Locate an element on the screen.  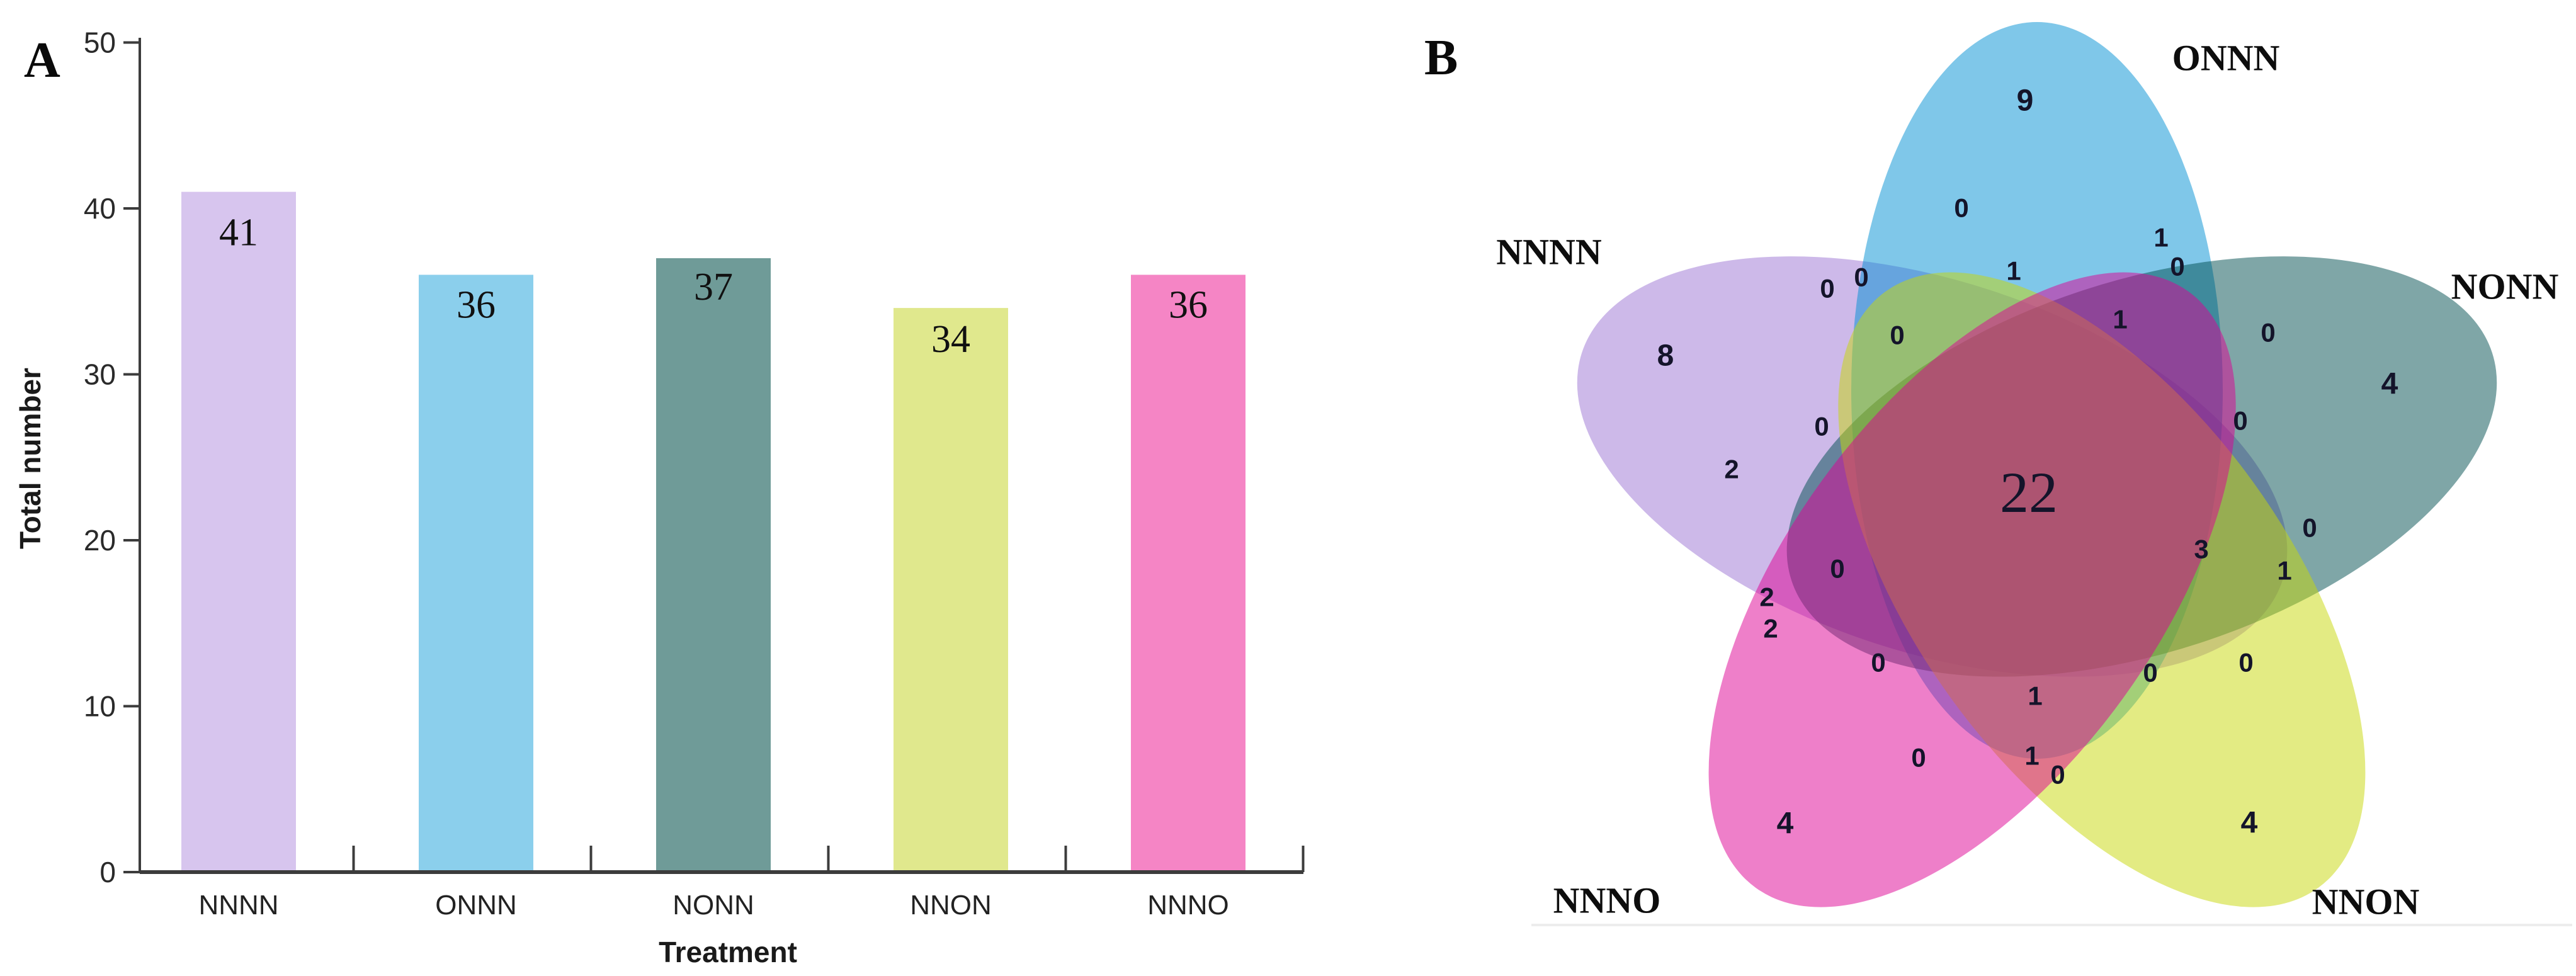
x-tick-label: NNON is located at coordinates (951, 905).